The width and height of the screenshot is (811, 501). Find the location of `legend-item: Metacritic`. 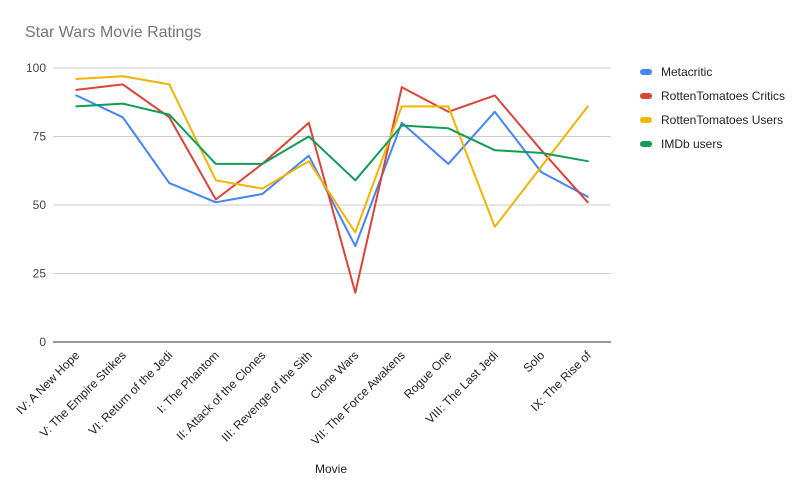

legend-item: Metacritic is located at coordinates (722, 72).